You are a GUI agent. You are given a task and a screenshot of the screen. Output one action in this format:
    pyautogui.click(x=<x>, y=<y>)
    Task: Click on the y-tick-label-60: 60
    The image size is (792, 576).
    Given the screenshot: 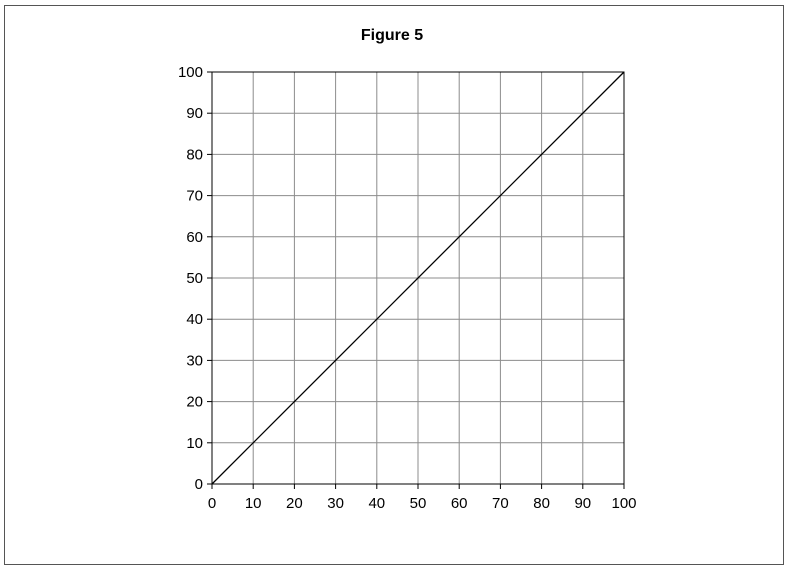 What is the action you would take?
    pyautogui.click(x=194, y=237)
    